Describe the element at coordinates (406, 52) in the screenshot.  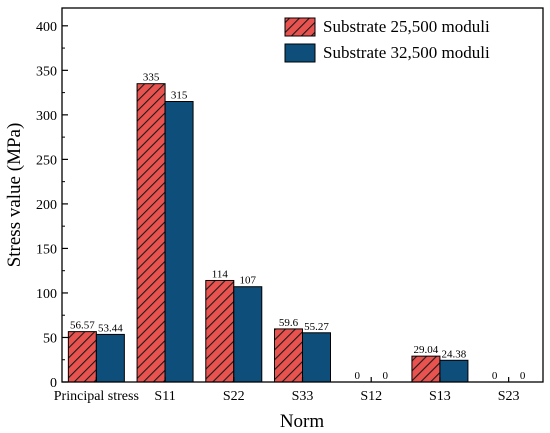
I see `legend-label: Substrate 32,500 moduli` at that location.